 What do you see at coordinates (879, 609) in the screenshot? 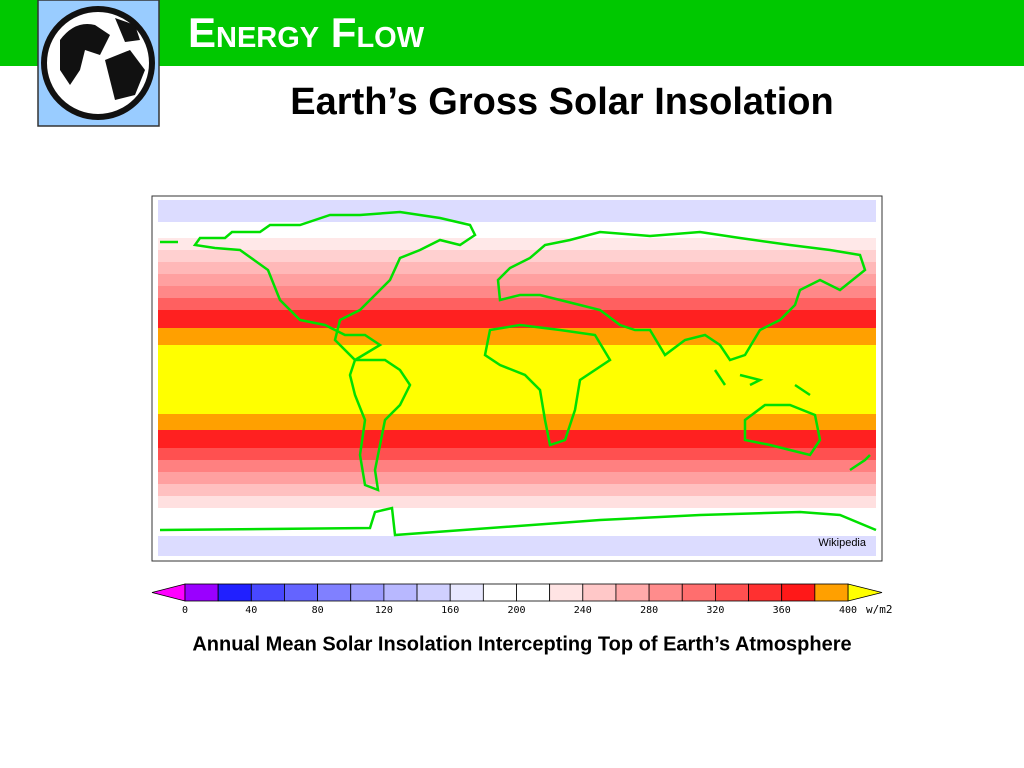
I see `colorbar-unit: w/m2` at bounding box center [879, 609].